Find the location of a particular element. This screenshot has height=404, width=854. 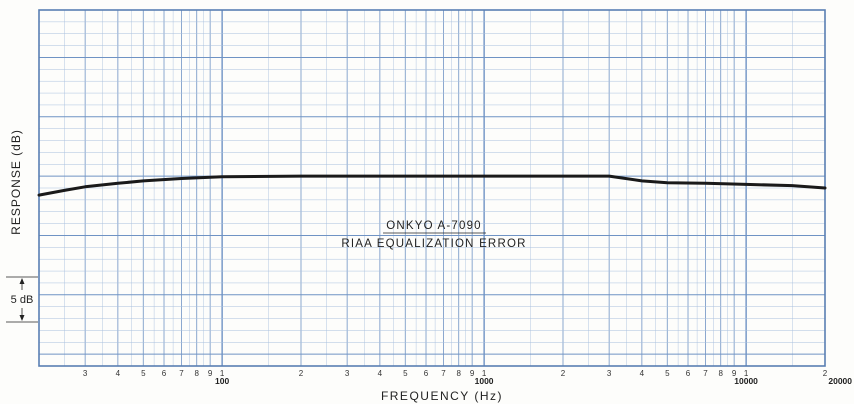

x-tick-label-3: 6 is located at coordinates (164, 373).